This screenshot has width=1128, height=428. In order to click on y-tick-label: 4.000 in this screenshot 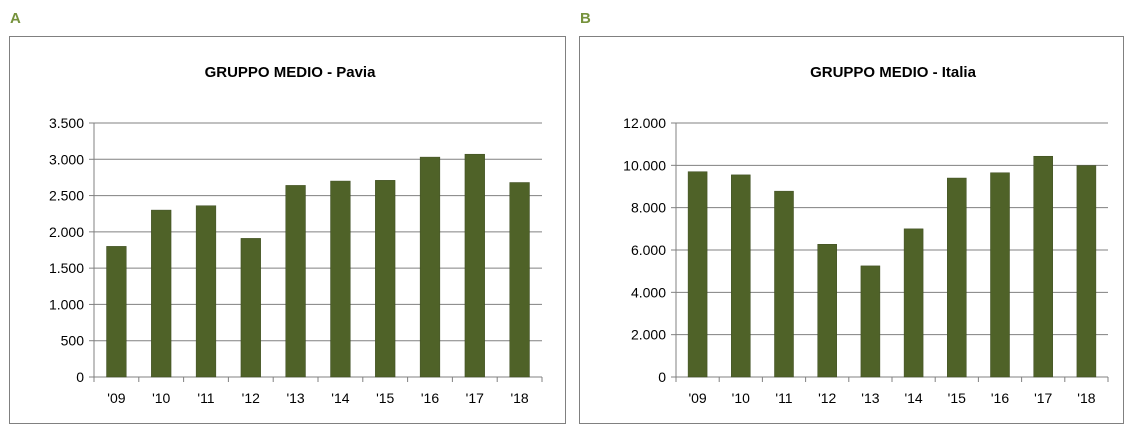, I will do `click(648, 292)`.